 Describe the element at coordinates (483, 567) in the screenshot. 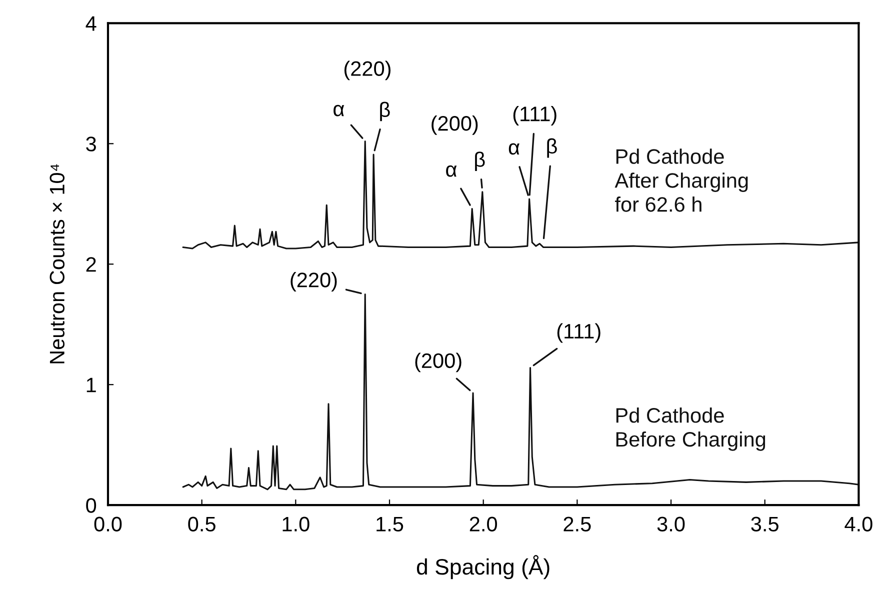

I see `x-axis-title: d Spacing (Å)` at that location.